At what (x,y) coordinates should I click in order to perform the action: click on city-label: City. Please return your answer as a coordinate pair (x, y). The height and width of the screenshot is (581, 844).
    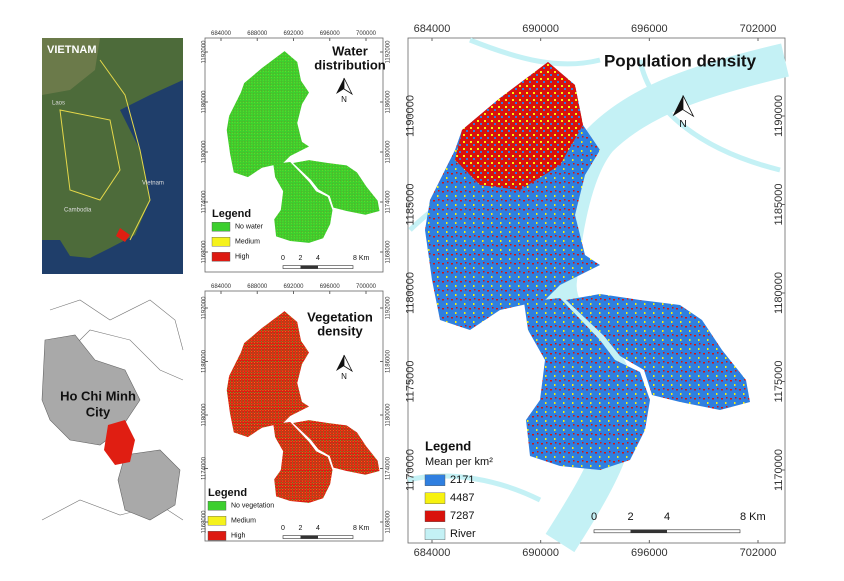
    Looking at the image, I should click on (98, 411).